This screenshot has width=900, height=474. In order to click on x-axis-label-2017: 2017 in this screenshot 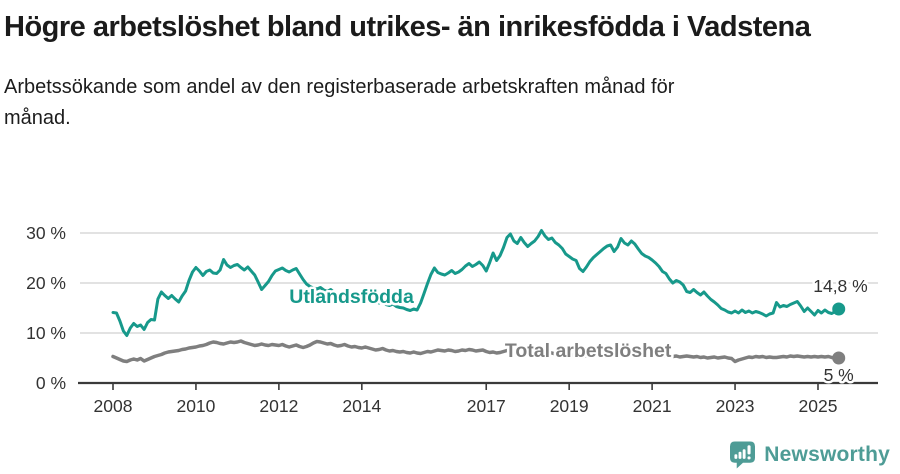, I will do `click(486, 406)`.